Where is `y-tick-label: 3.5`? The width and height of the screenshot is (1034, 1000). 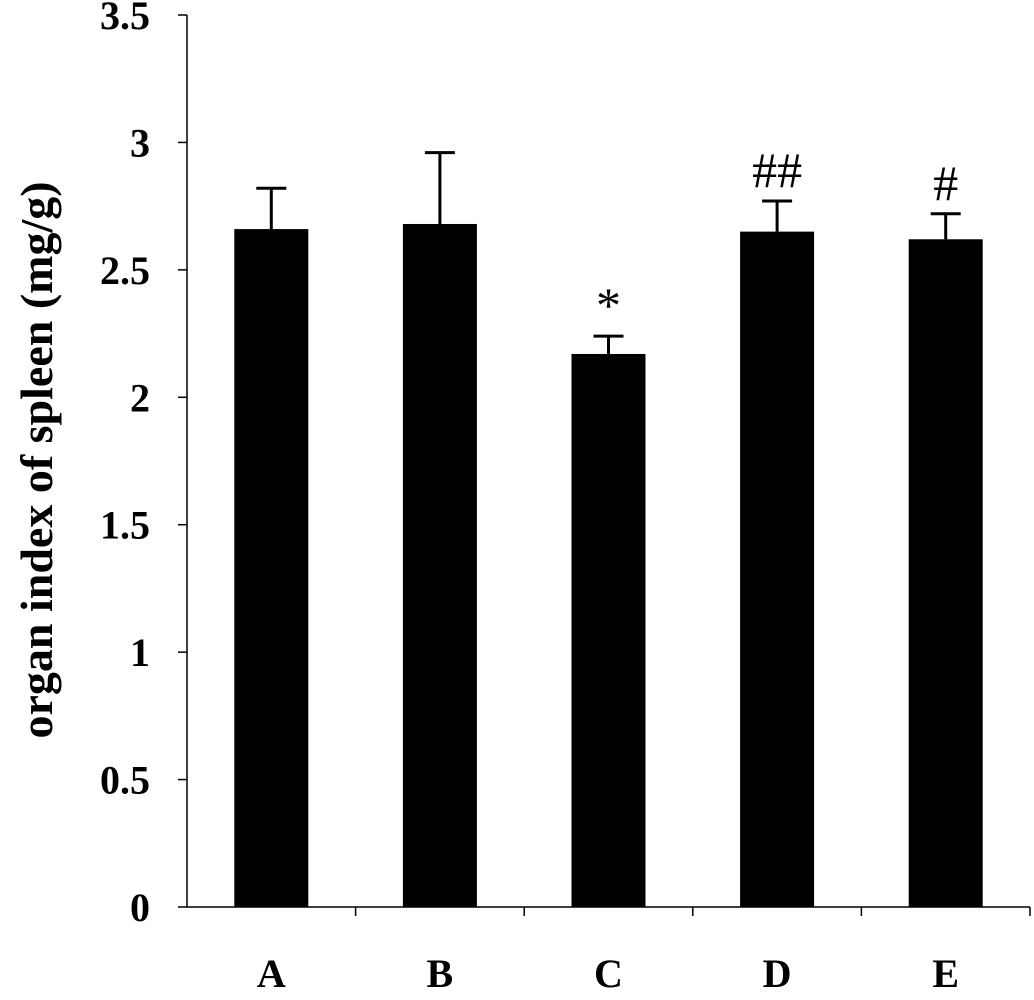 y-tick-label: 3.5 is located at coordinates (125, 19).